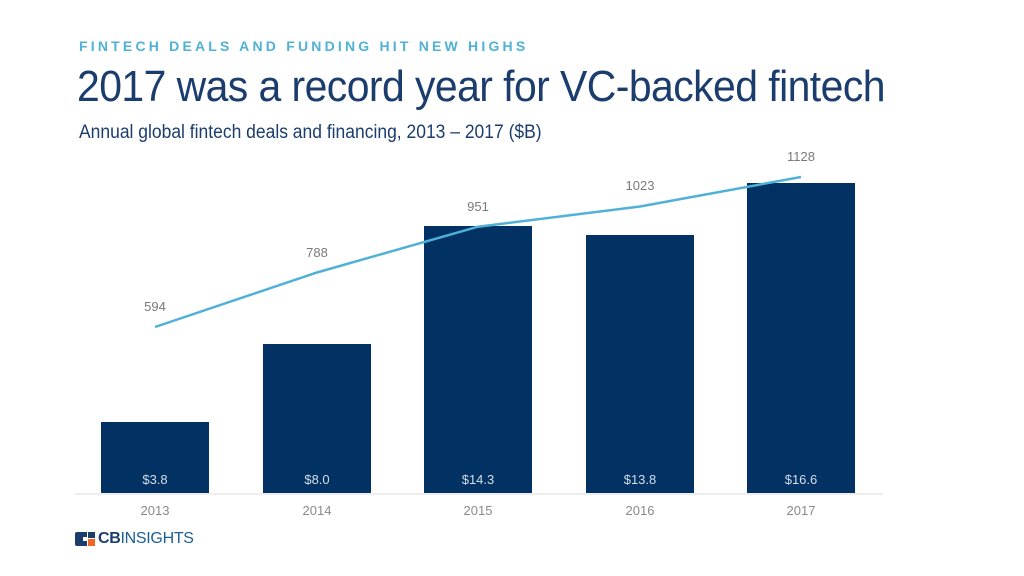 This screenshot has width=1024, height=576. I want to click on cb-insights-logo-icon, so click(85, 539).